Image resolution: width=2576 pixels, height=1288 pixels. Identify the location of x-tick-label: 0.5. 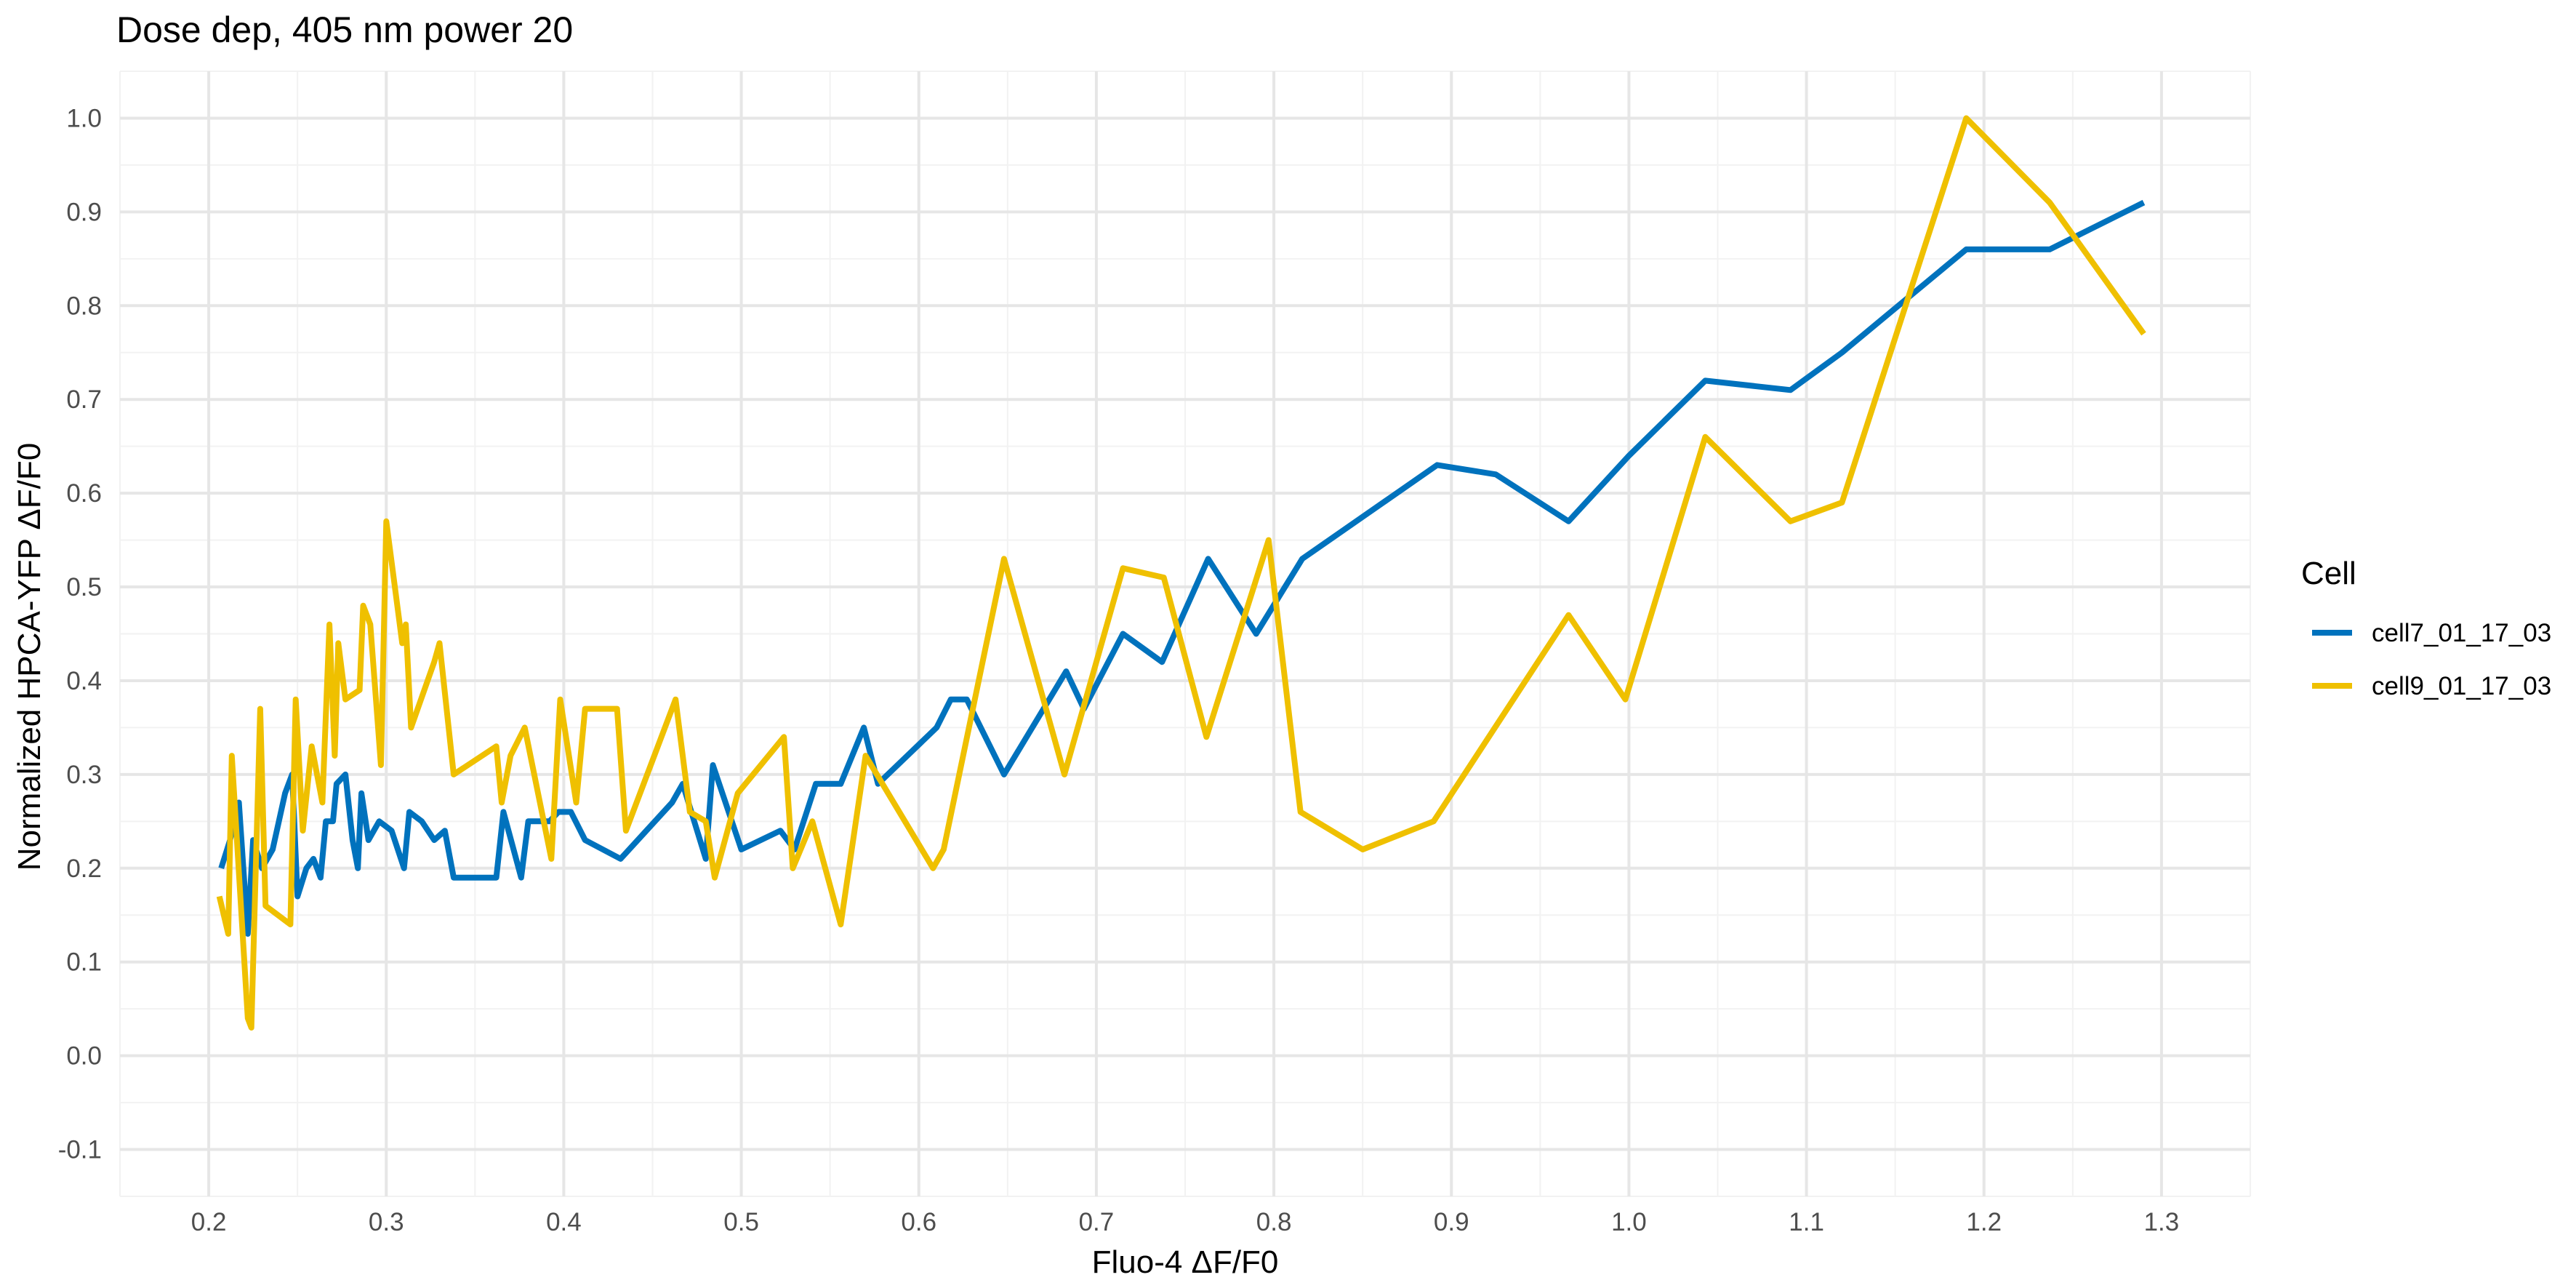
(741, 1222).